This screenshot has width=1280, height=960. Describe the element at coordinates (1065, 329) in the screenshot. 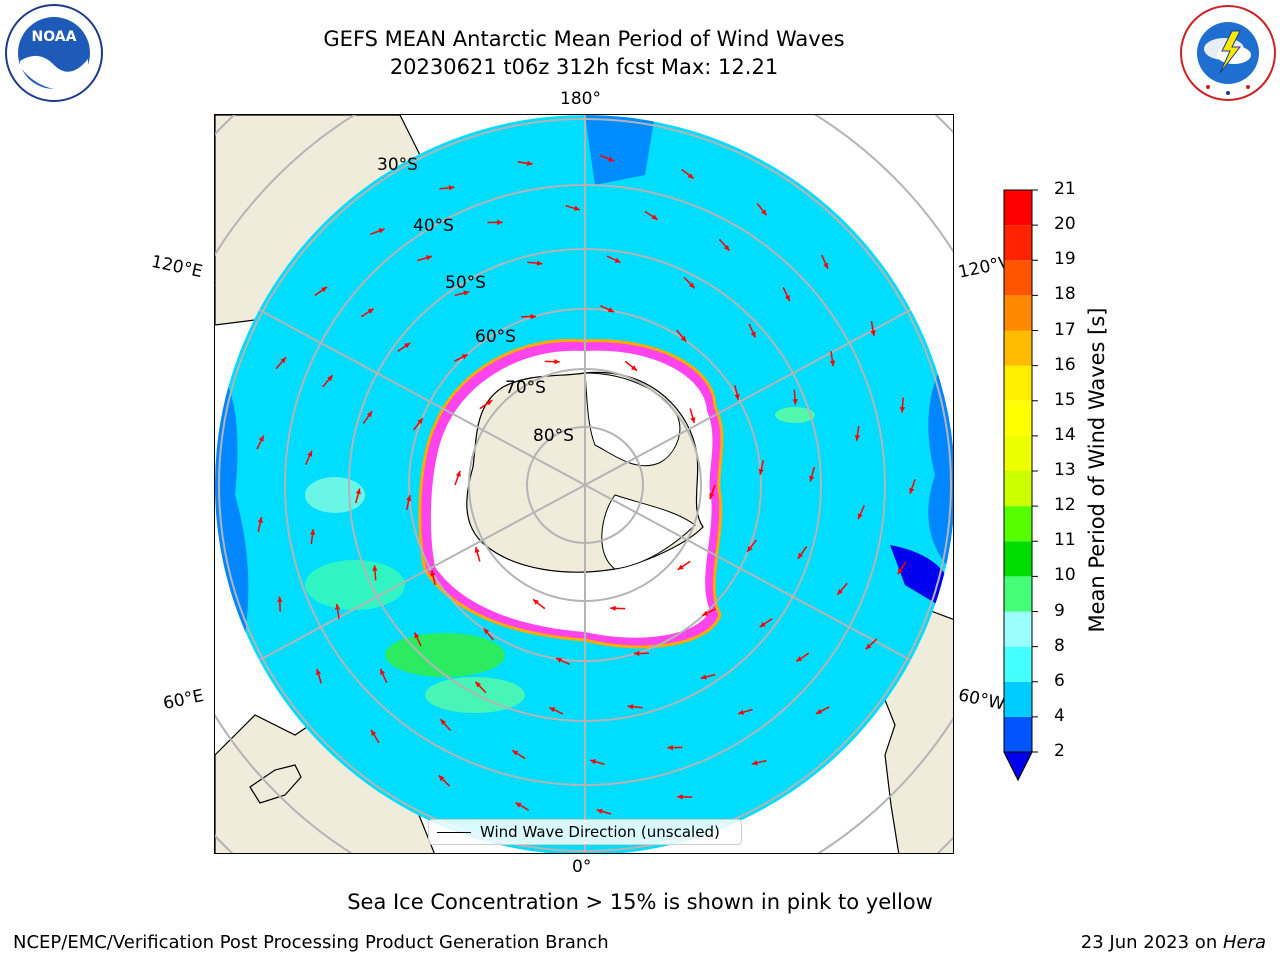

I see `colorbar-tick-label: 17` at that location.